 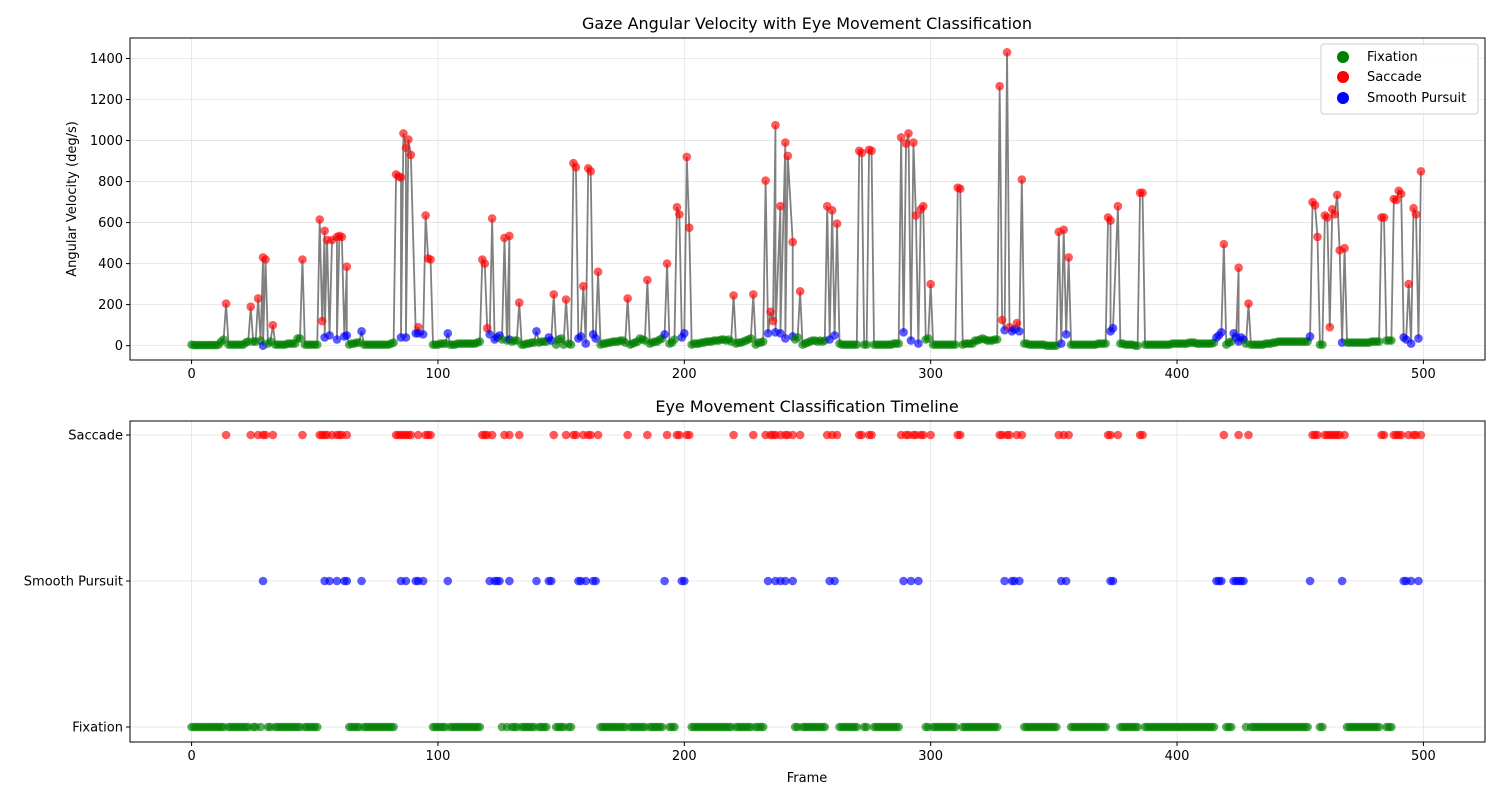 I want to click on velocity-y-tick-label: 1000, so click(x=106, y=141).